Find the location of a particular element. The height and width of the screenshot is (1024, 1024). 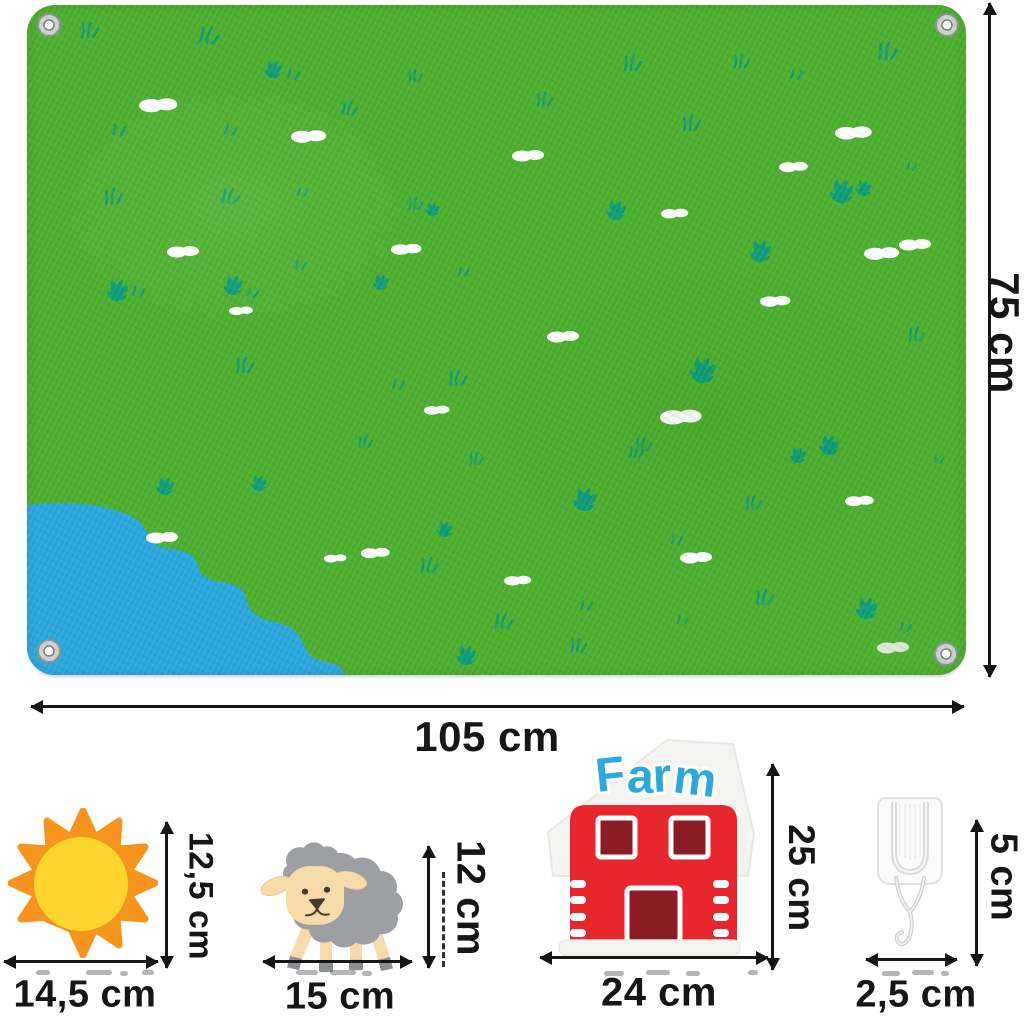

barn-width-label: 24 cm is located at coordinates (659, 992).